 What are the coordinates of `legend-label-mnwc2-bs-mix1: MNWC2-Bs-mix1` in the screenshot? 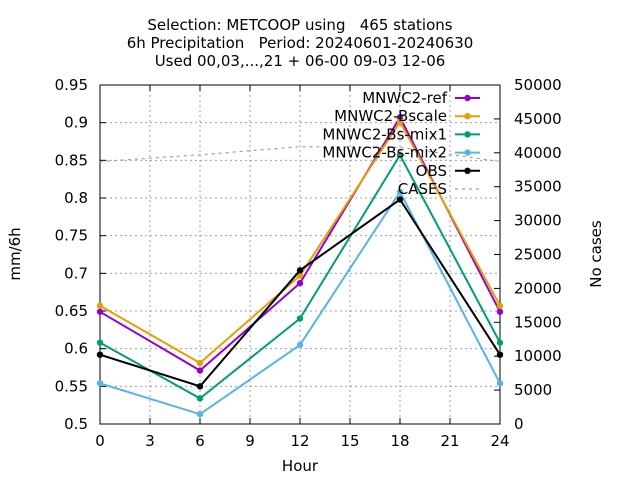 It's located at (384, 134).